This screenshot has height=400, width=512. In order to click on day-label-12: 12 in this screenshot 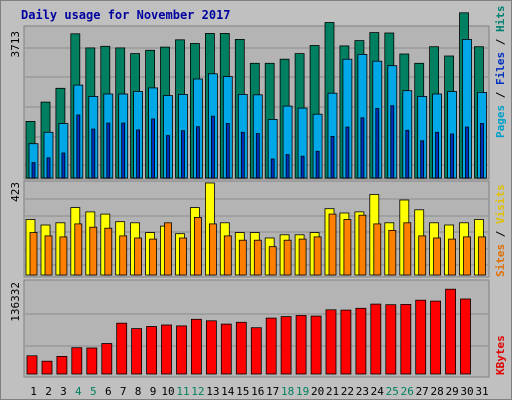, I will do `click(197, 391)`.